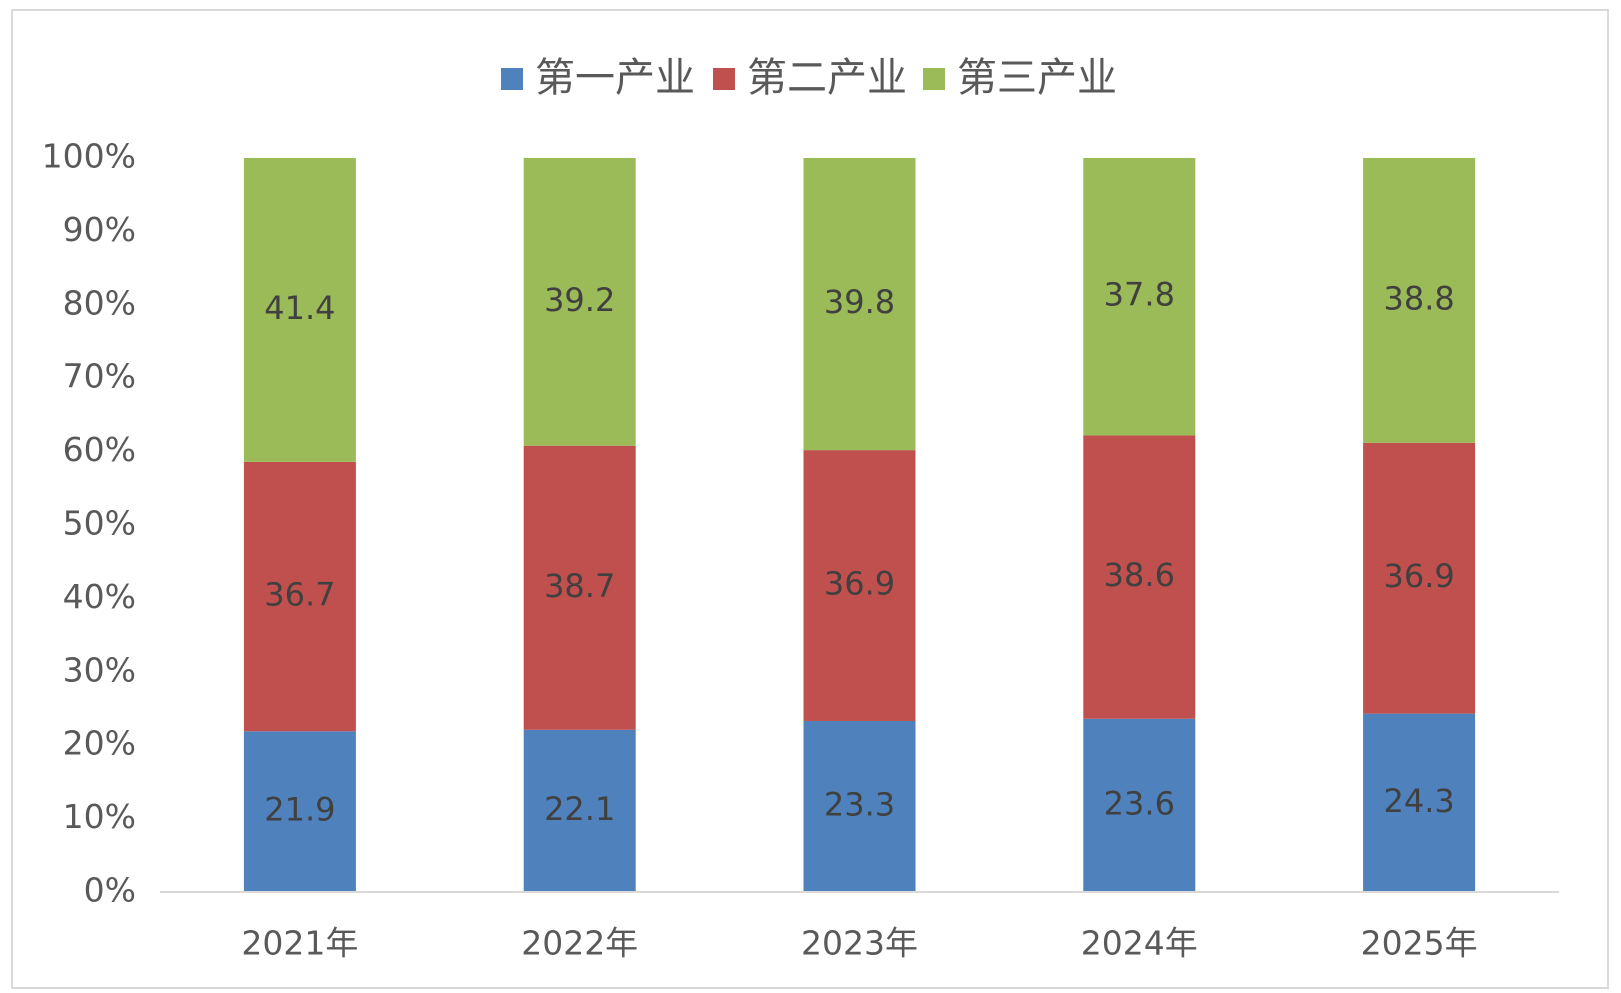  I want to click on x-tick-label: 2025年, so click(1419, 943).